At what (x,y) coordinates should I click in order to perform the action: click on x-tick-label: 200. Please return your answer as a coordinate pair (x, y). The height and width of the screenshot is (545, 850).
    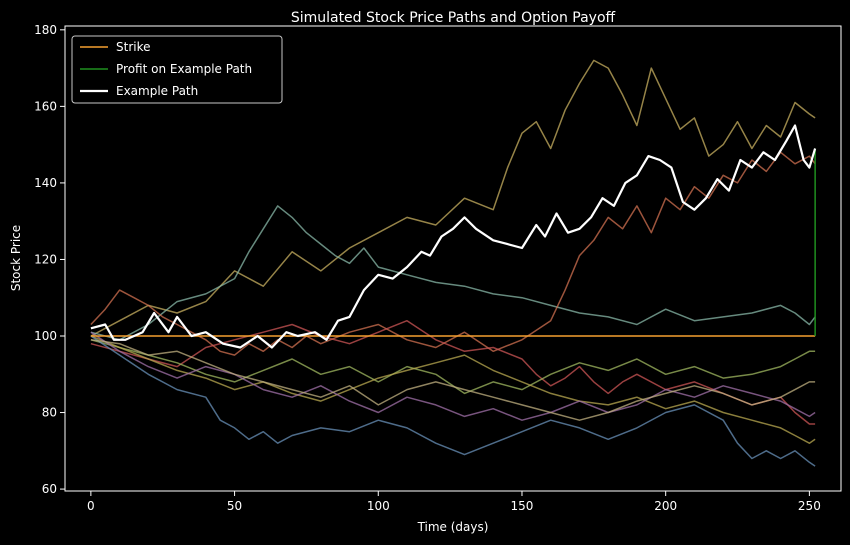
    Looking at the image, I should click on (665, 506).